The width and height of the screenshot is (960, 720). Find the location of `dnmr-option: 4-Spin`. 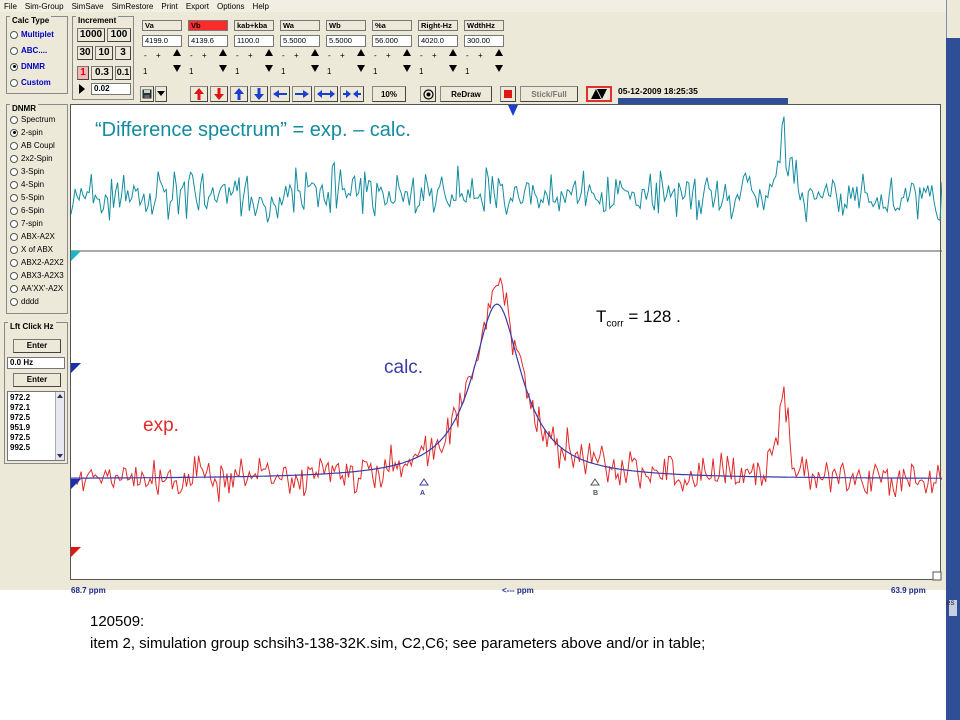

dnmr-option: 4-Spin is located at coordinates (27, 184).